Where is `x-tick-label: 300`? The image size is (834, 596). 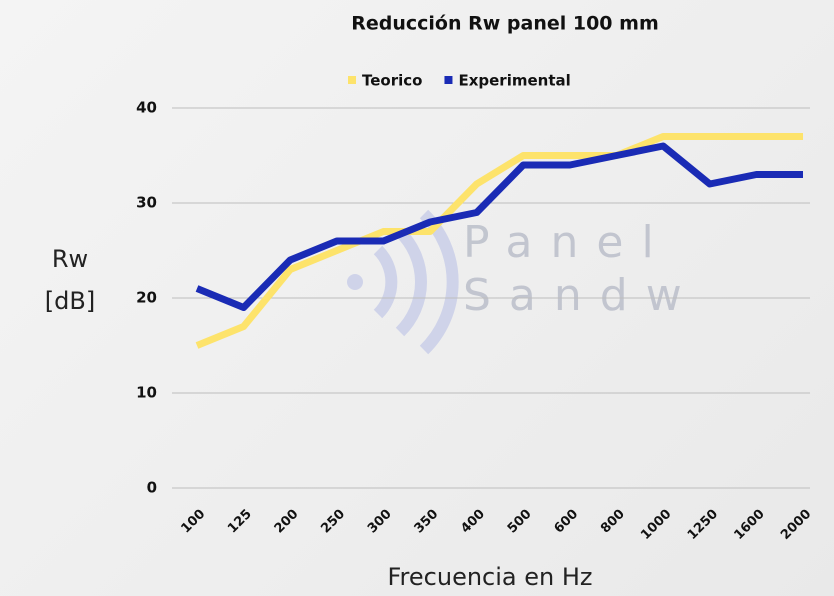 x-tick-label: 300 is located at coordinates (380, 522).